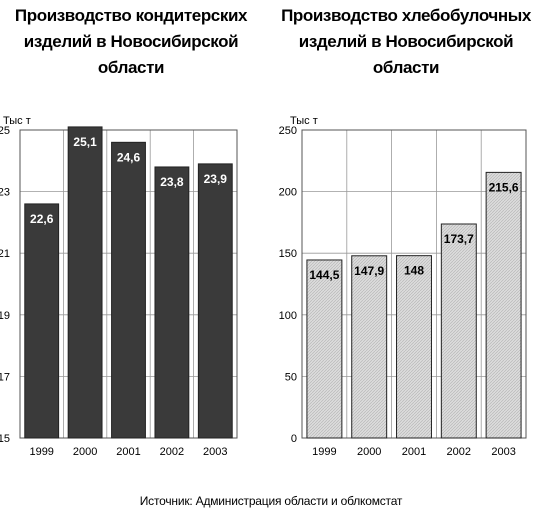  I want to click on confectionery-bar-1999, so click(42, 321).